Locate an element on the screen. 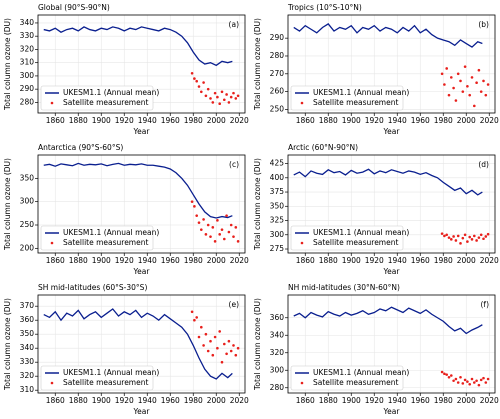 This screenshot has height=419, width=500. y-tick-label: 400 is located at coordinates (277, 177).